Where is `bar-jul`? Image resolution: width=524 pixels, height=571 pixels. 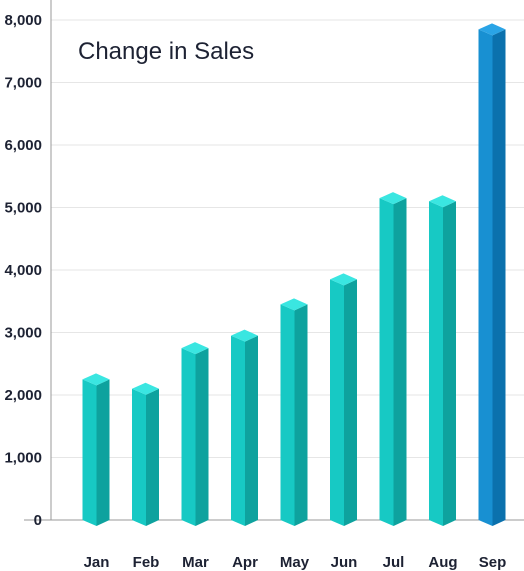 bar-jul is located at coordinates (393, 359).